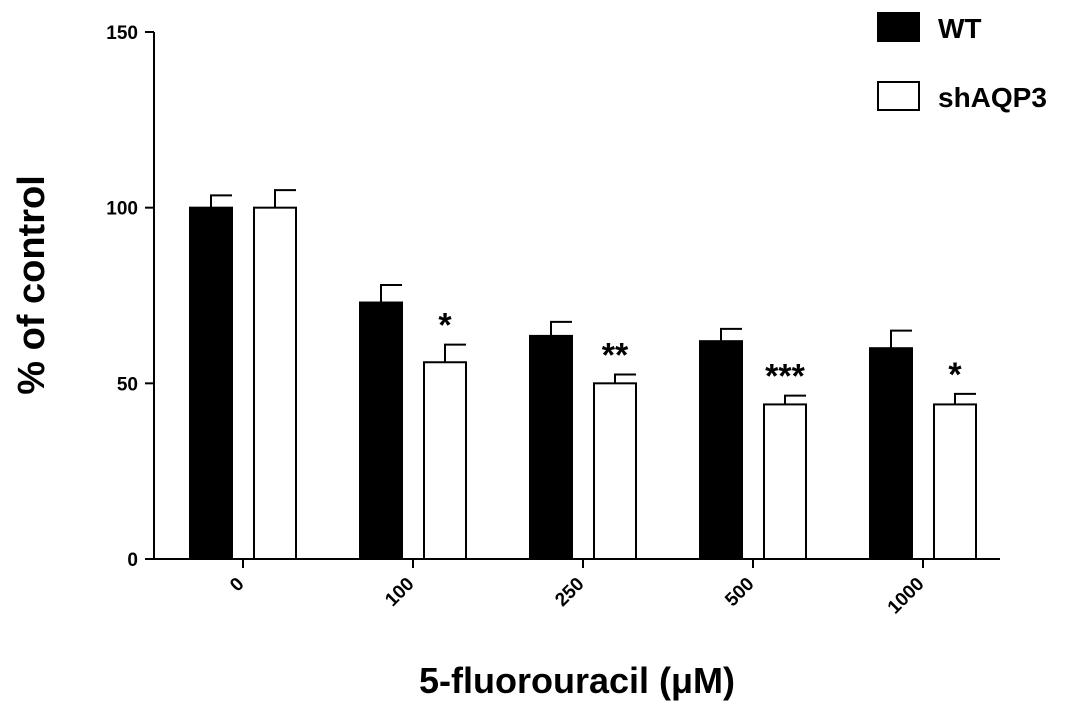  I want to click on significance-marker: ***, so click(785, 377).